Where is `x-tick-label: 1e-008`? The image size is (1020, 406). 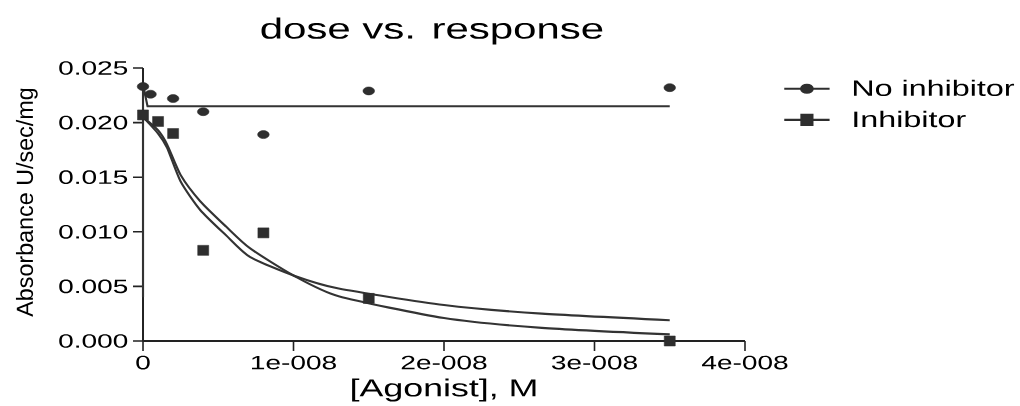
x-tick-label: 1e-008 is located at coordinates (294, 362).